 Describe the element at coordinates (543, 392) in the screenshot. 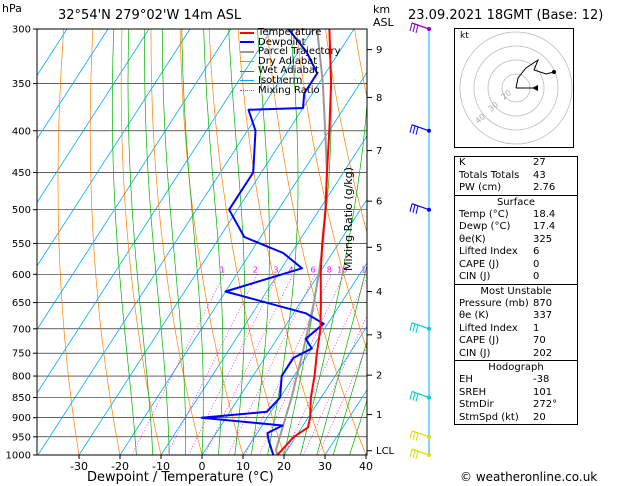

I see `hodo-value: 101` at that location.